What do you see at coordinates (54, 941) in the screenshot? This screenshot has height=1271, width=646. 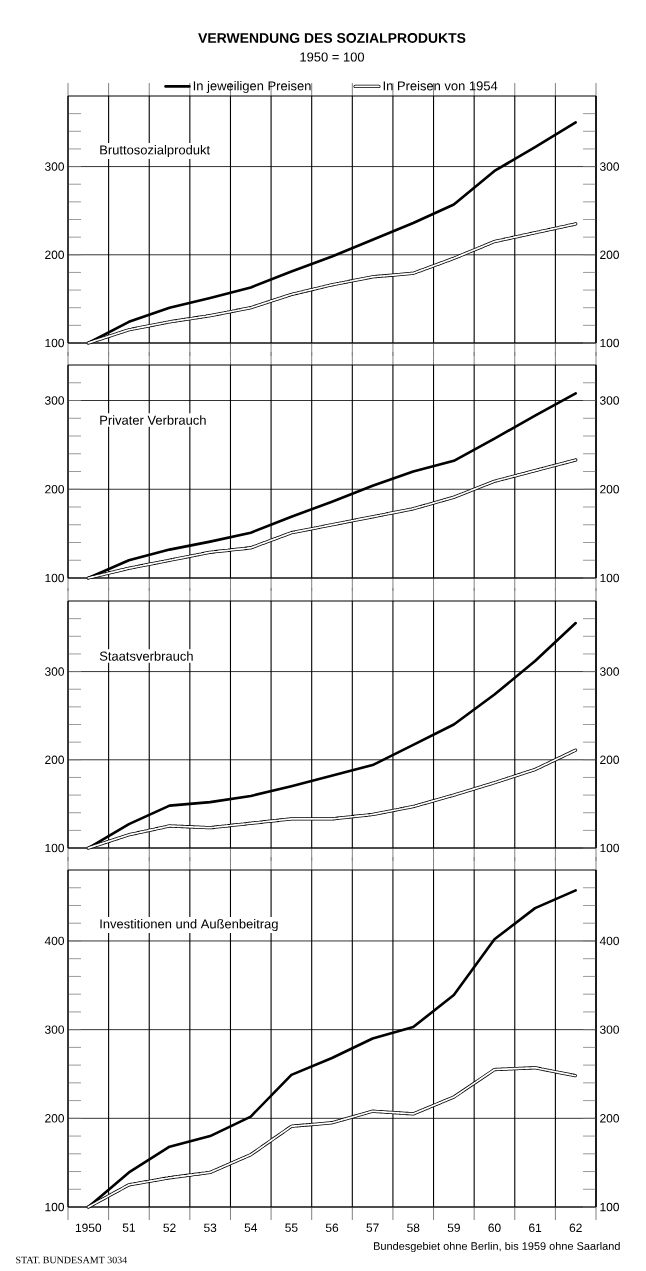 I see `y-tick-label: 400` at bounding box center [54, 941].